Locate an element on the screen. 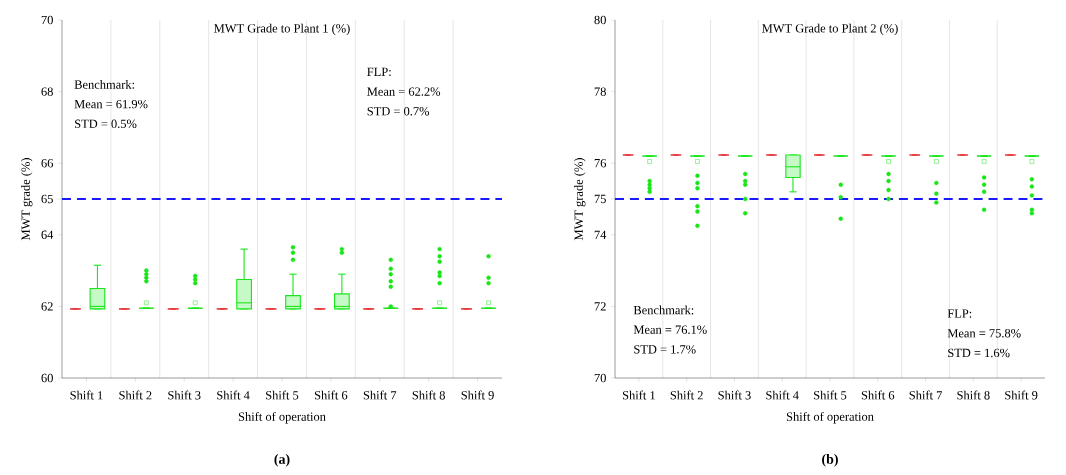 The width and height of the screenshot is (1066, 475). chart-title: MWT Grade to Plant 1 (%) is located at coordinates (282, 29).